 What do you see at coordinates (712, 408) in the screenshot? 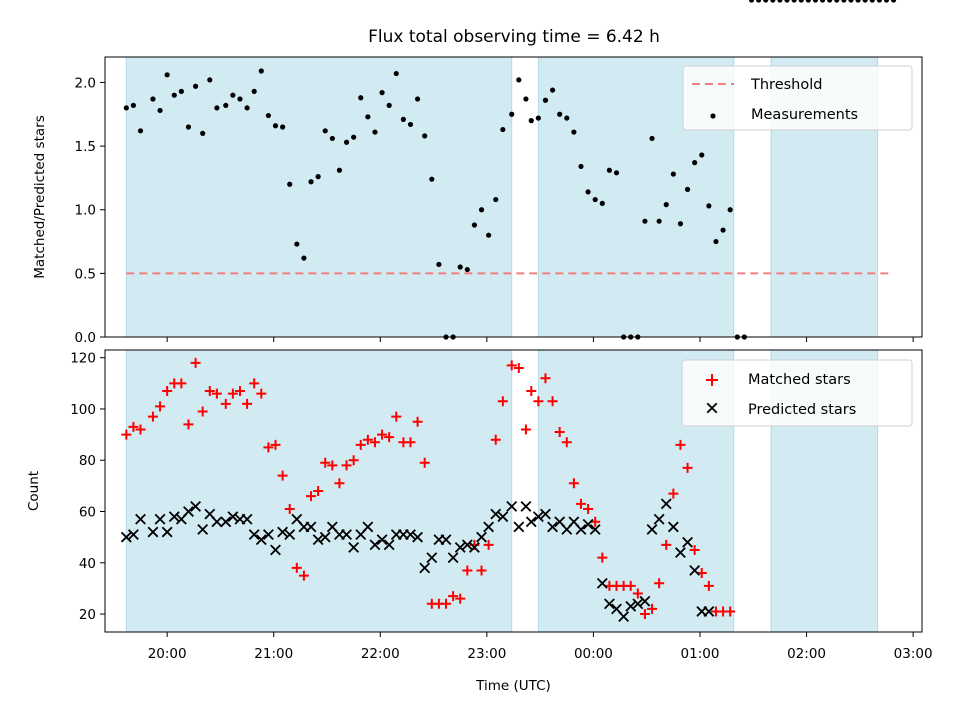
I see `legend-predicted-swatch` at bounding box center [712, 408].